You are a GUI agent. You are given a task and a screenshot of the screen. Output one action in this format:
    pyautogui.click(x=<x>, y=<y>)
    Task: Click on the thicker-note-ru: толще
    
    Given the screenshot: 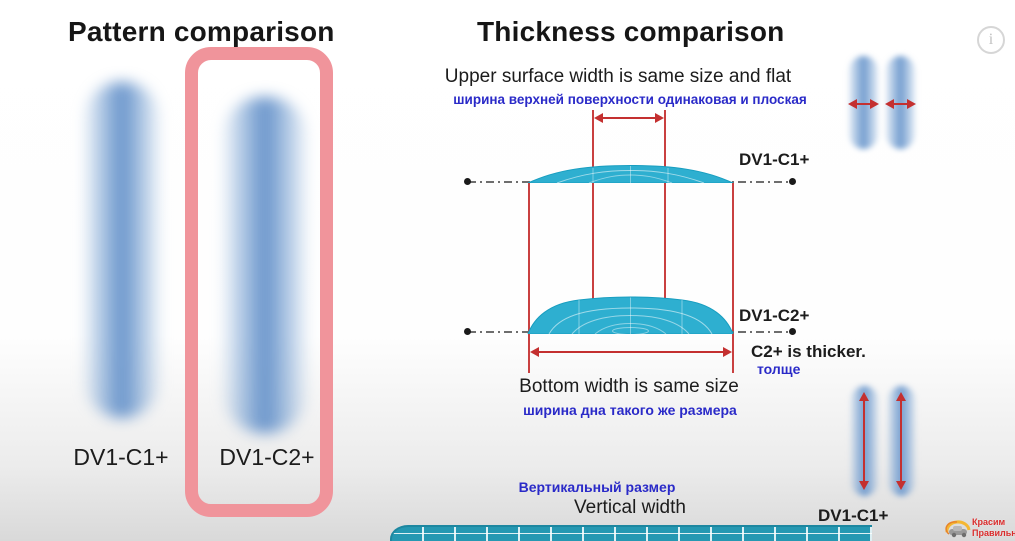 What is the action you would take?
    pyautogui.click(x=779, y=369)
    